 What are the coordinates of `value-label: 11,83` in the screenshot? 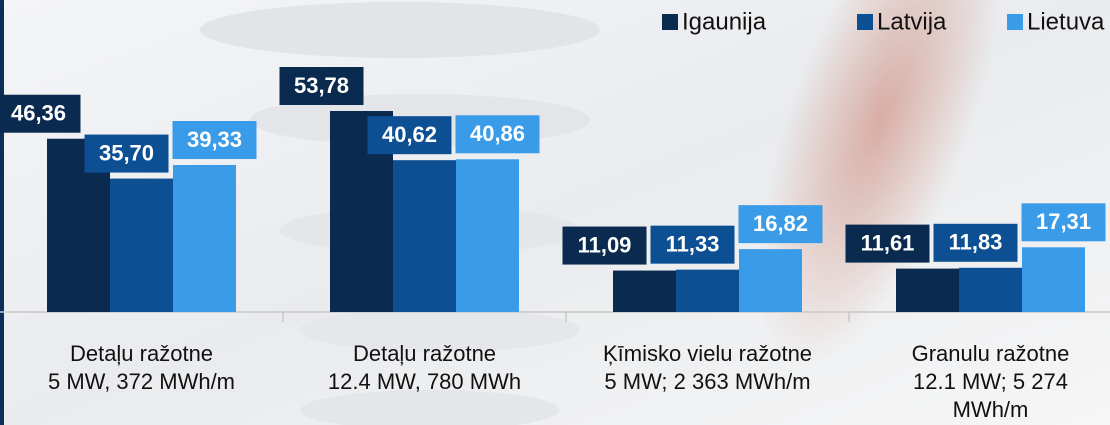 It's located at (976, 242).